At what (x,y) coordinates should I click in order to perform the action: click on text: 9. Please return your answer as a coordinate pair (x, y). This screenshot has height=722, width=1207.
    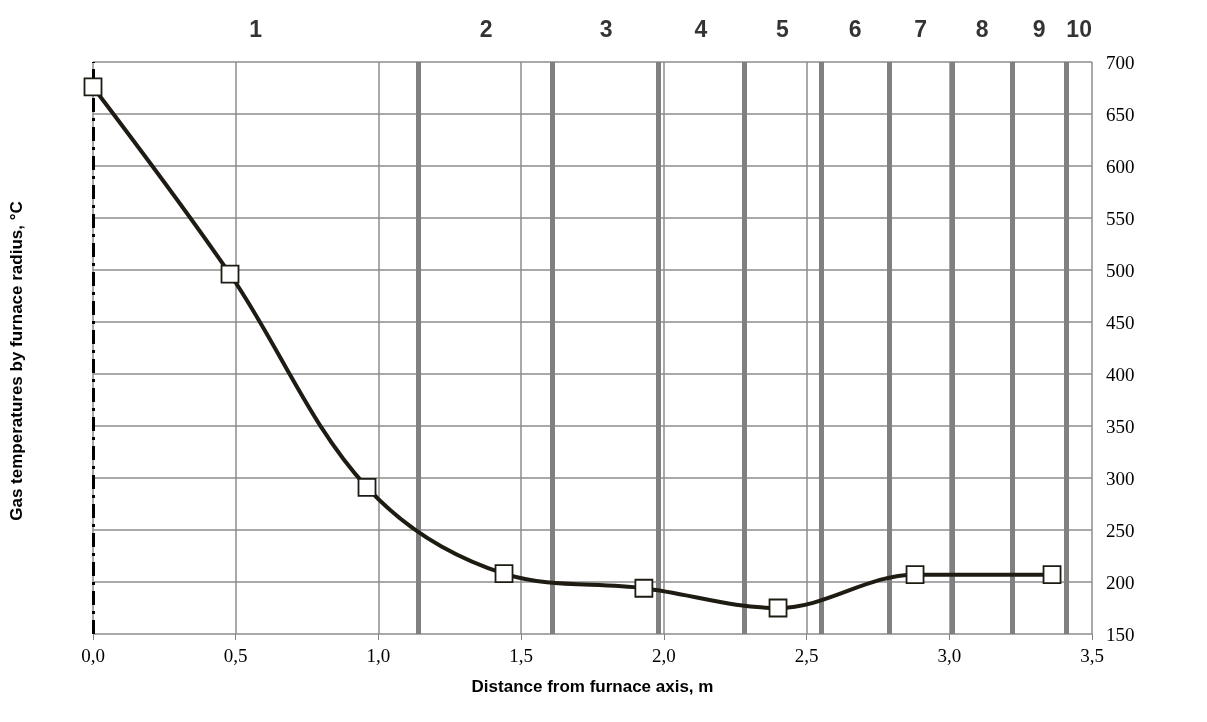
    Looking at the image, I should click on (1039, 28).